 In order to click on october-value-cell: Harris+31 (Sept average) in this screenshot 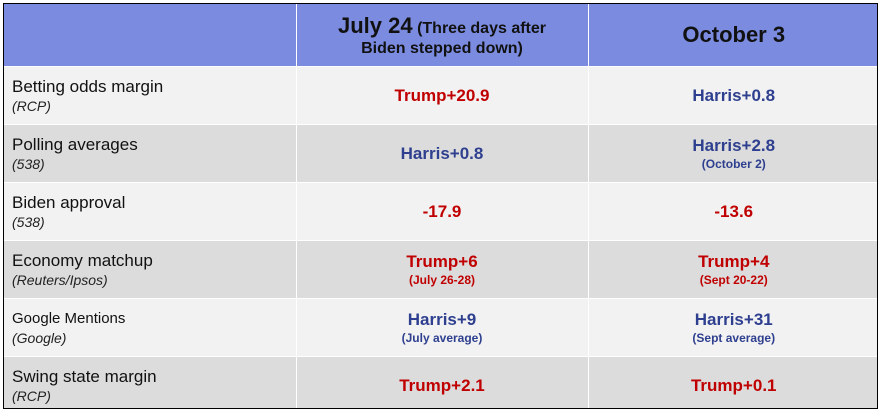, I will do `click(732, 327)`.